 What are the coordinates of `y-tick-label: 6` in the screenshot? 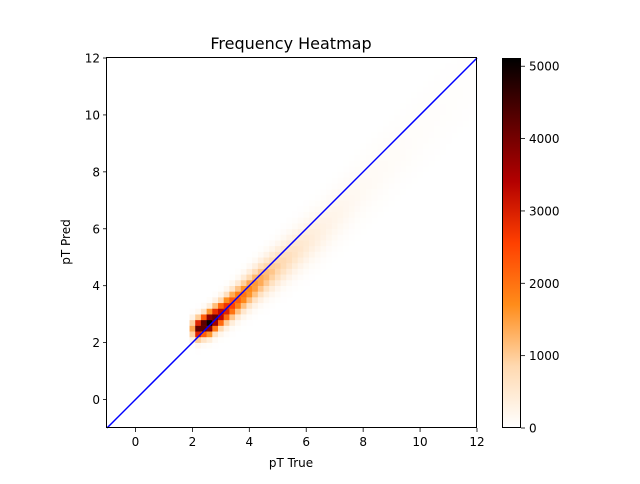 It's located at (96, 229).